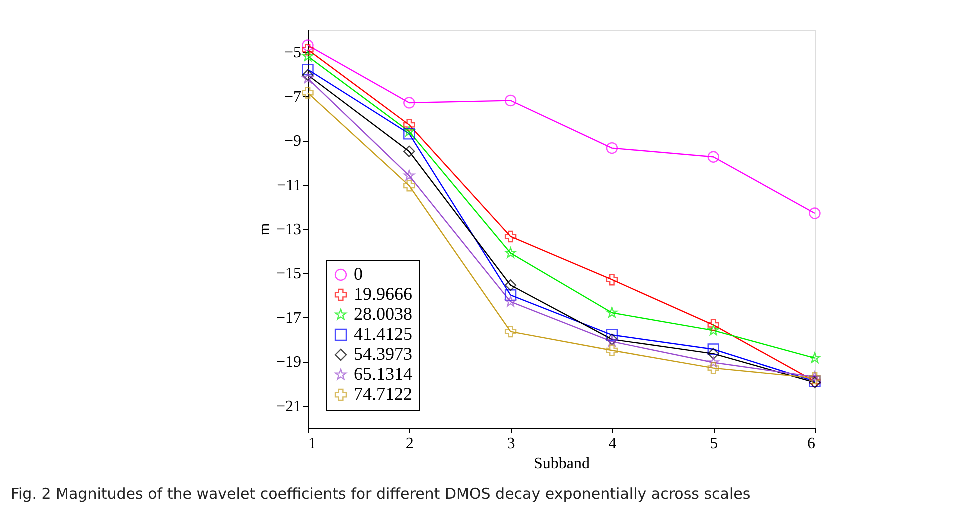  Describe the element at coordinates (714, 444) in the screenshot. I see `x-tick-label: 5` at that location.